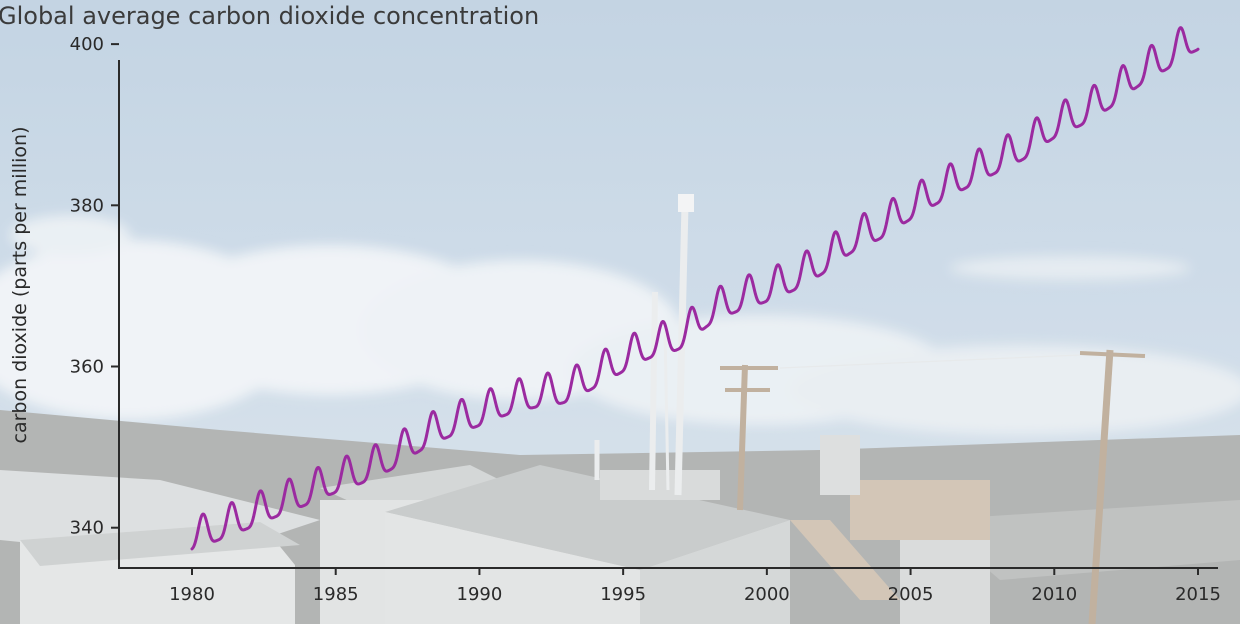  I want to click on x-tick-label: 2005, so click(911, 594).